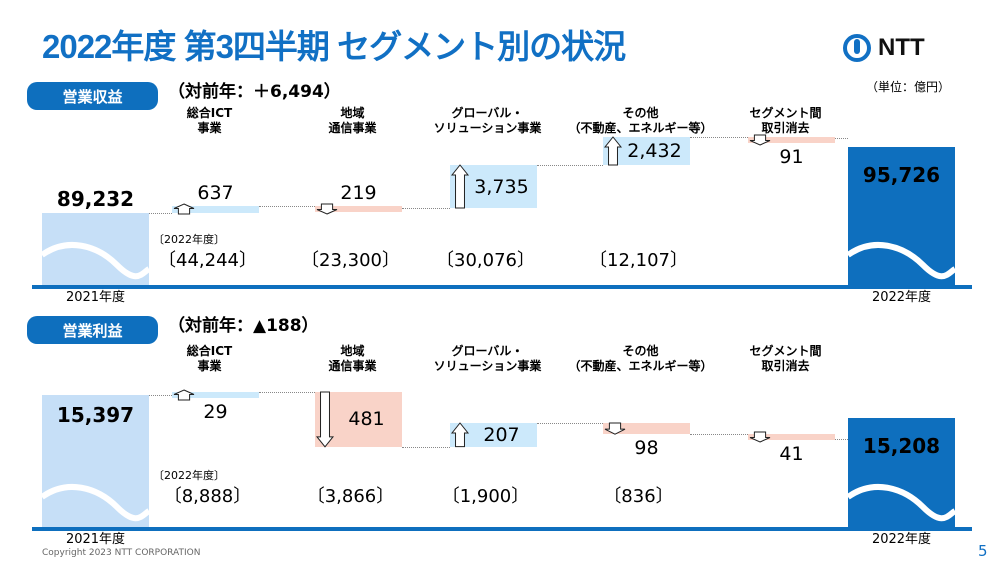 This screenshot has width=1000, height=563. Describe the element at coordinates (791, 454) in the screenshot. I see `step-value: 41` at that location.